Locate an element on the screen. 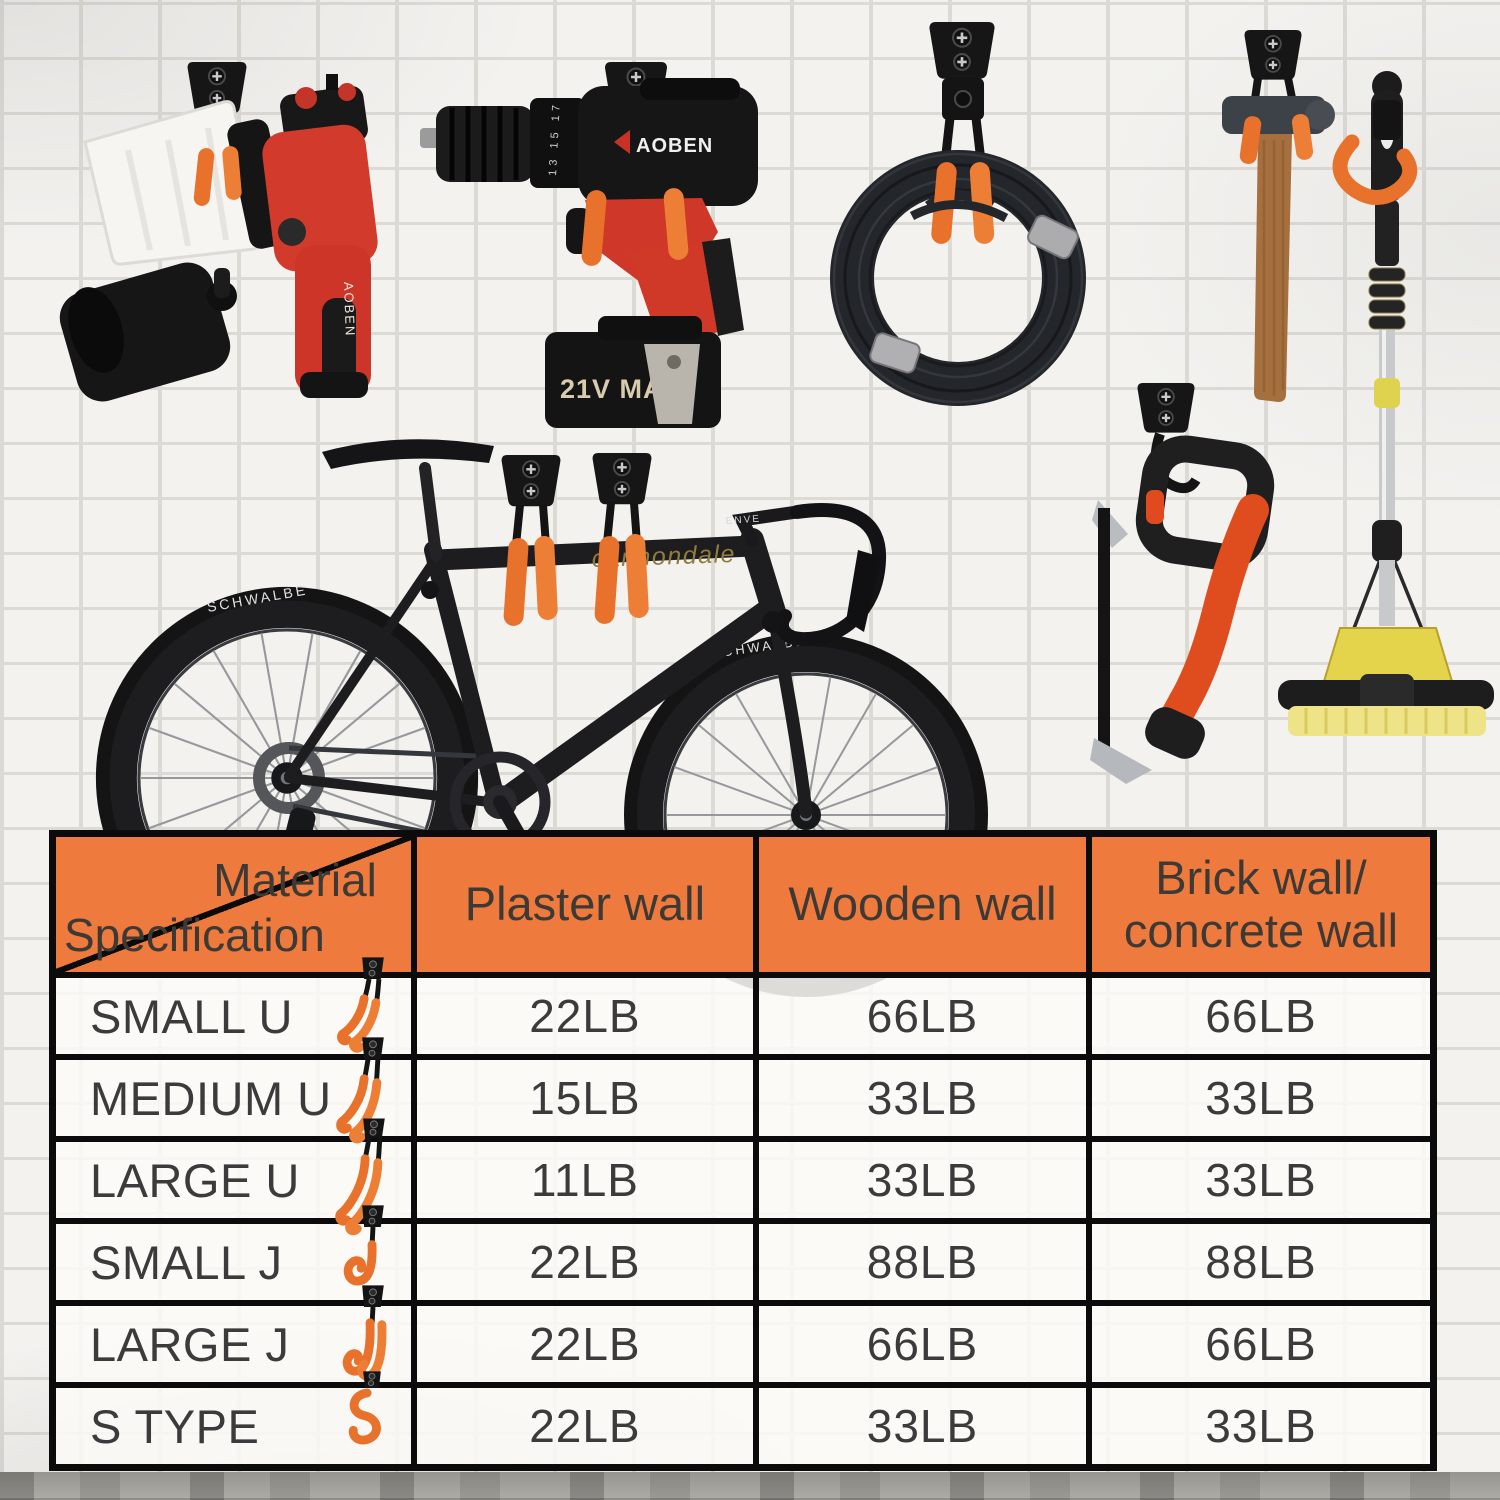 The image size is (1500, 1500). mop-foam-rings is located at coordinates (1387, 298).